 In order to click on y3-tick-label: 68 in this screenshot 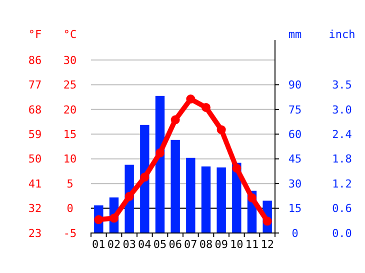, I will do `click(35, 109)`.